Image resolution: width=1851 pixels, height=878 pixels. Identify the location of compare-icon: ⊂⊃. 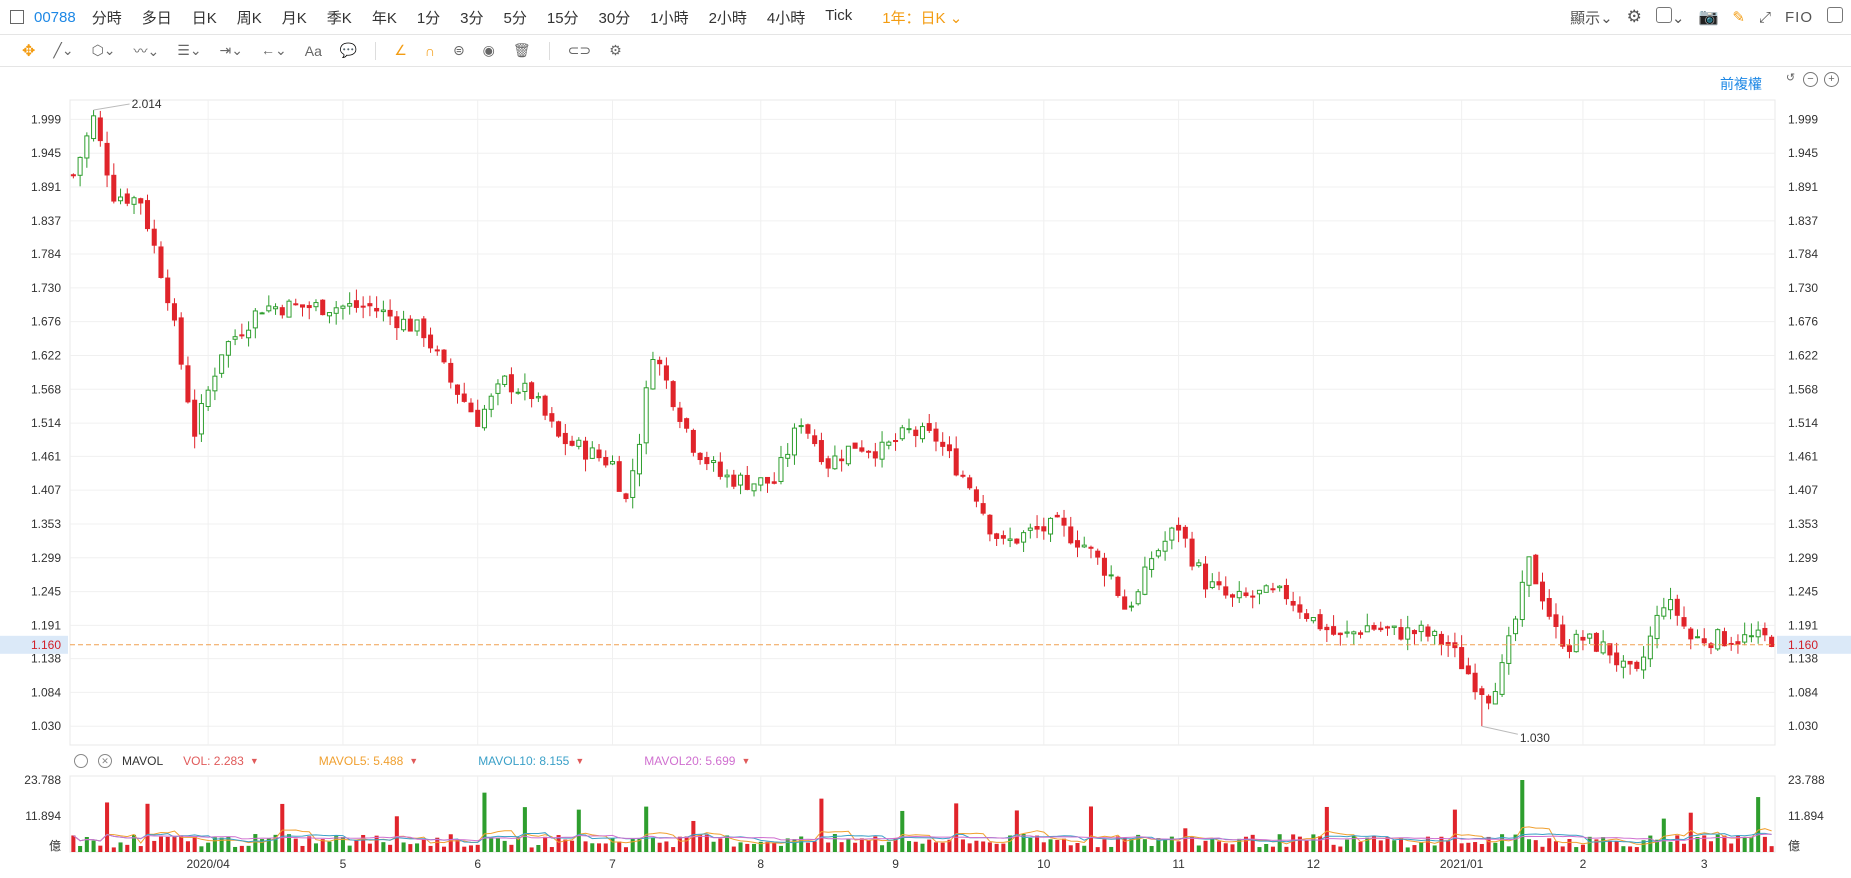
(579, 50).